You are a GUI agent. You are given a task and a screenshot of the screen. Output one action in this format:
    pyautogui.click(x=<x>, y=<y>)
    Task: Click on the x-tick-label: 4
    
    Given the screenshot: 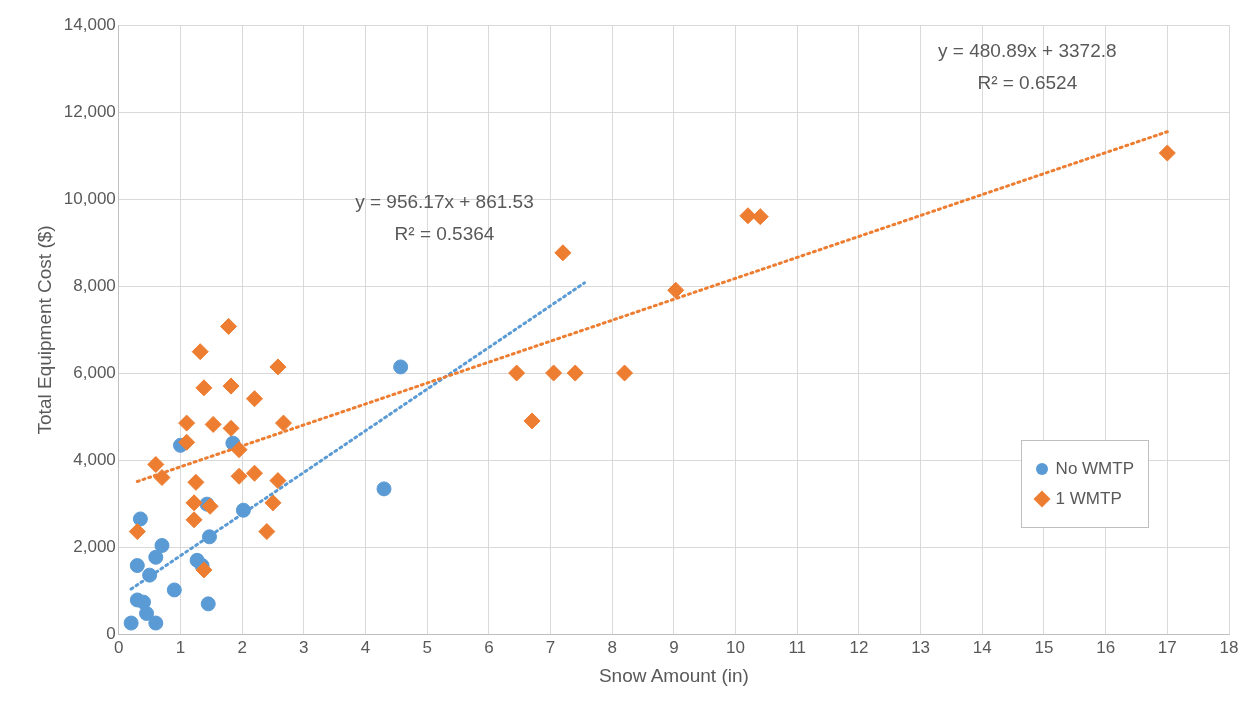 What is the action you would take?
    pyautogui.click(x=365, y=647)
    